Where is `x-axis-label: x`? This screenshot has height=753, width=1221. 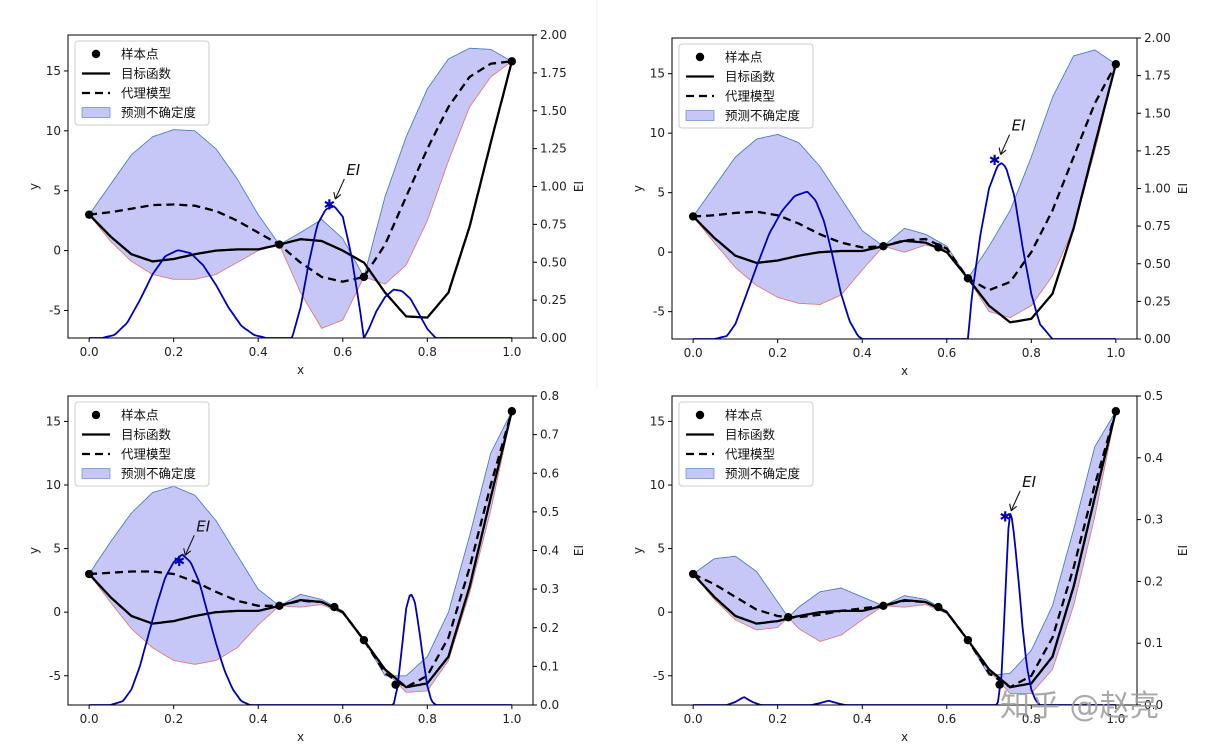
x-axis-label: x is located at coordinates (904, 371).